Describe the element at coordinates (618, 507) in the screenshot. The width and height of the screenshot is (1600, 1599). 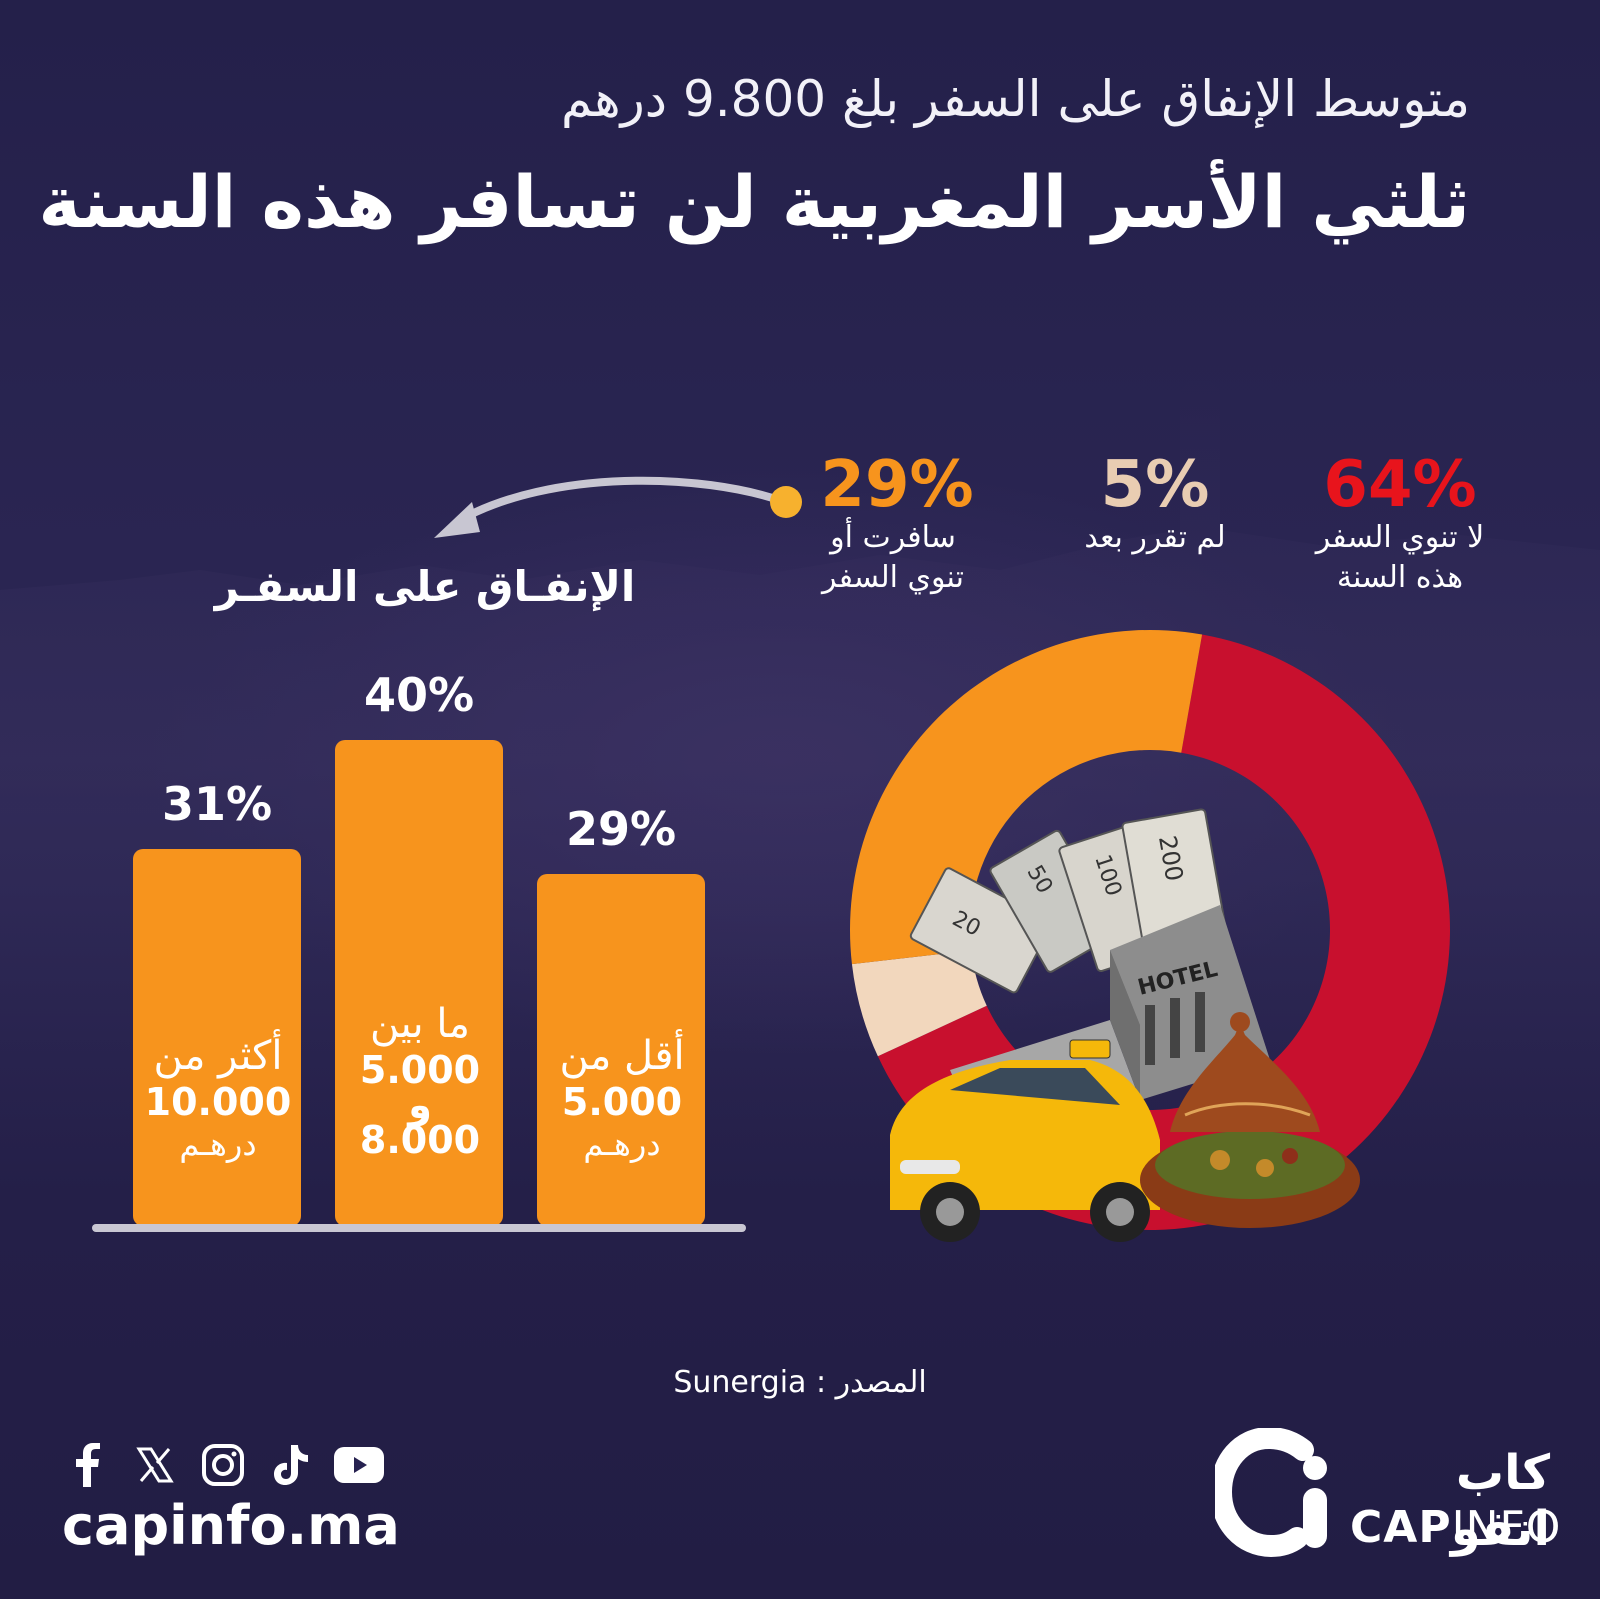
I see `arrow-connector` at that location.